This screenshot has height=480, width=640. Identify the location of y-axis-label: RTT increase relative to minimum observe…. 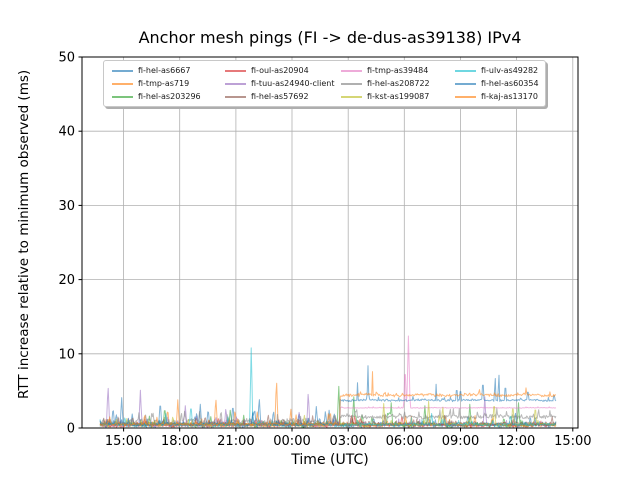
(24, 234).